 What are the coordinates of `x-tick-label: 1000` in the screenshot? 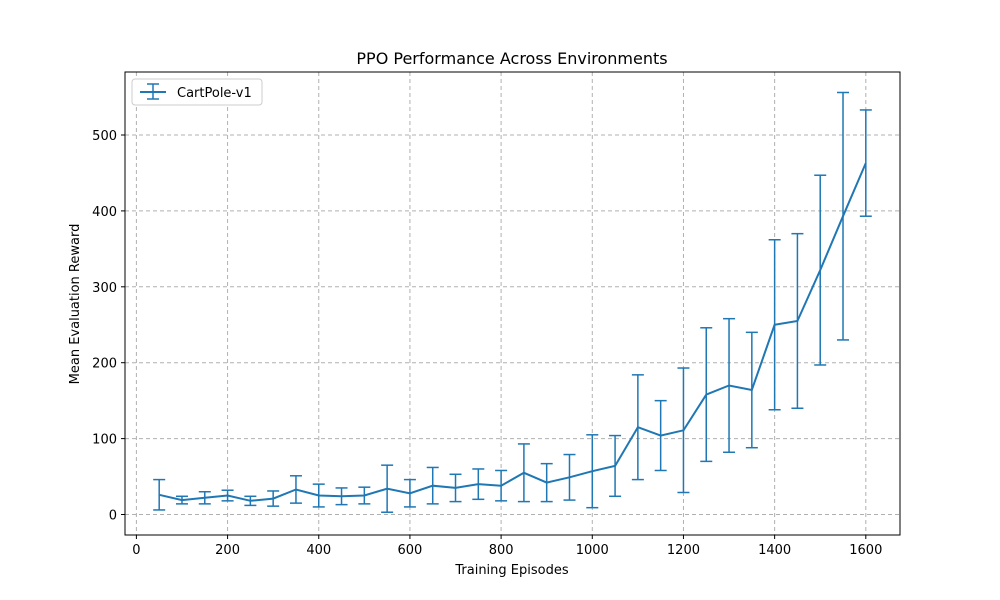 It's located at (592, 550).